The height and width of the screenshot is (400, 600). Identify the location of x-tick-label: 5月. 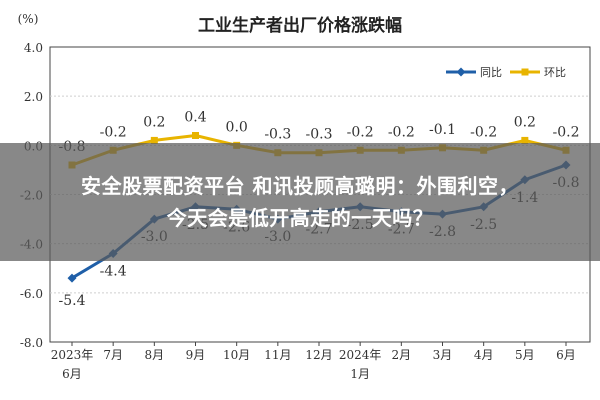
(525, 355).